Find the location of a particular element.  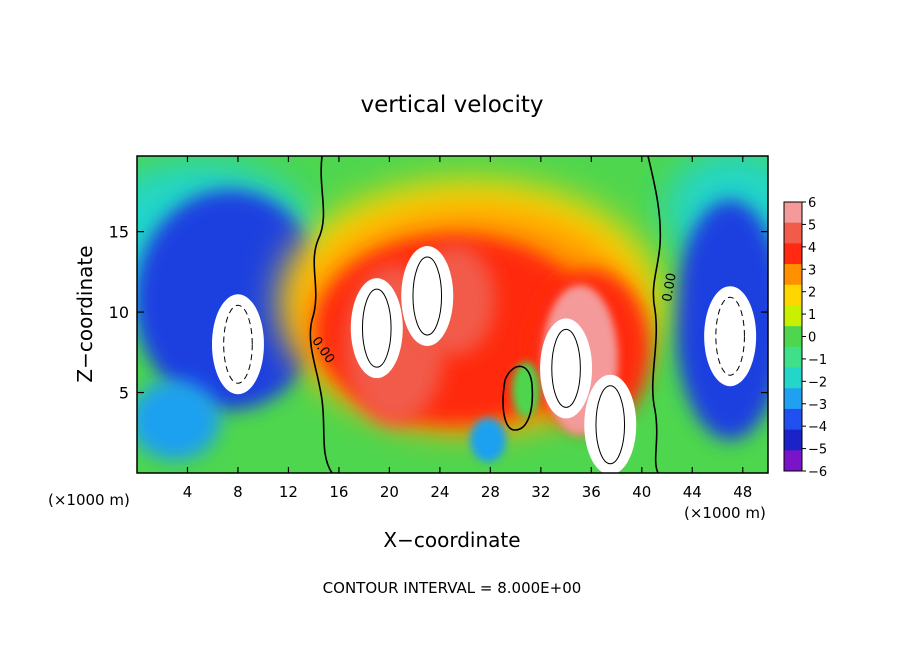

colorbar-label: 2 is located at coordinates (812, 293).